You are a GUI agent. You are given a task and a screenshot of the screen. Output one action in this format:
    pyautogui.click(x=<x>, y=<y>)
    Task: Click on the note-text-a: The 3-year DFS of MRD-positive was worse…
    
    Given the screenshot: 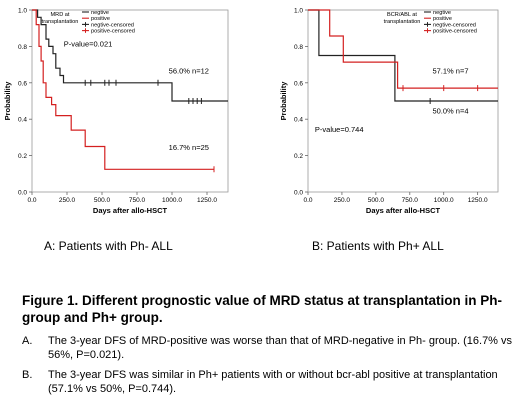 What is the action you would take?
    pyautogui.click(x=280, y=348)
    